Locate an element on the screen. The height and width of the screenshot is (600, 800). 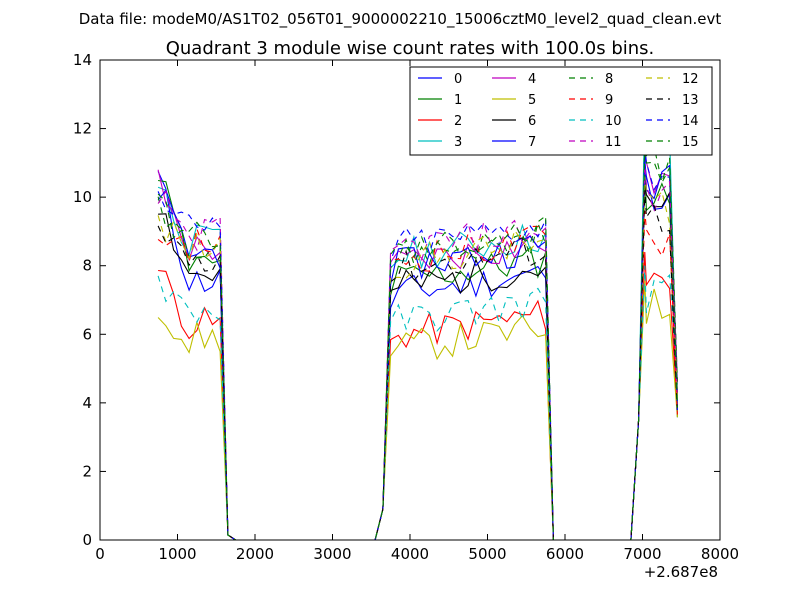
legend-label-13: 13 is located at coordinates (690, 100).